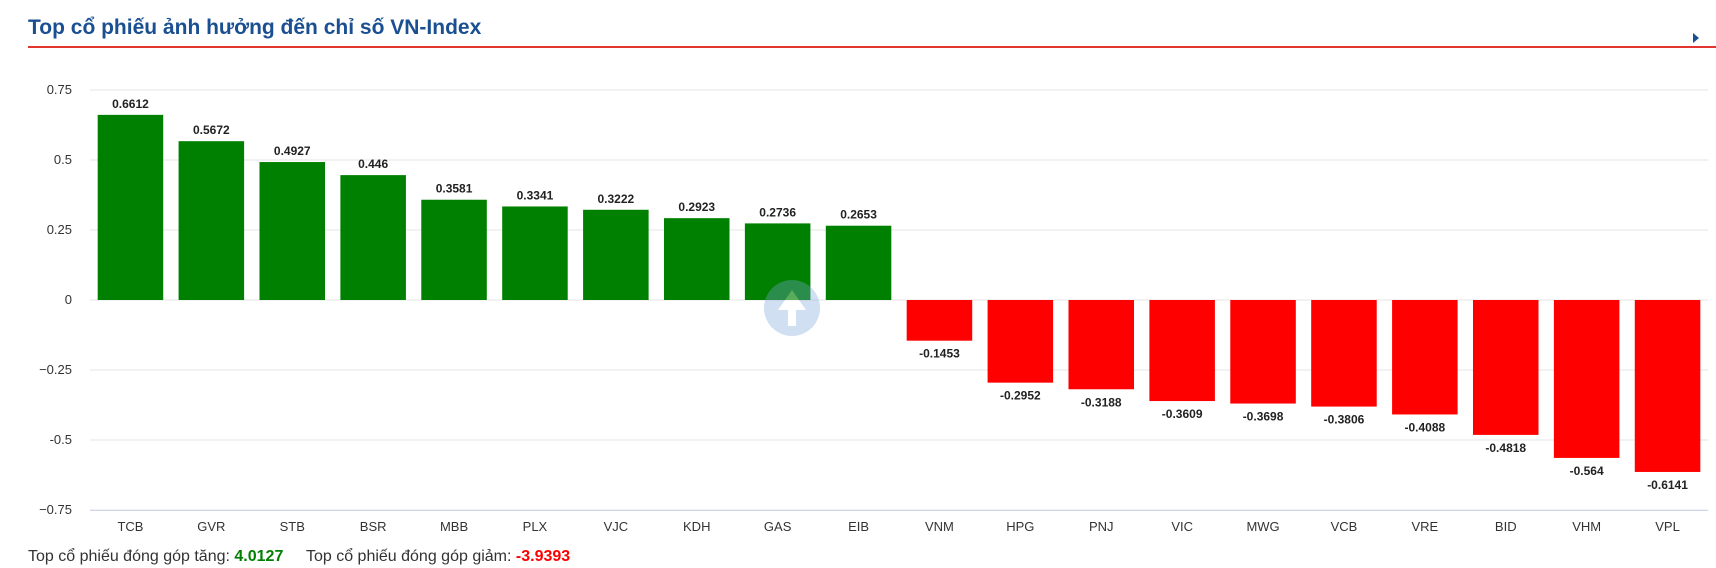  I want to click on y-tick-label: 0.75, so click(59, 89).